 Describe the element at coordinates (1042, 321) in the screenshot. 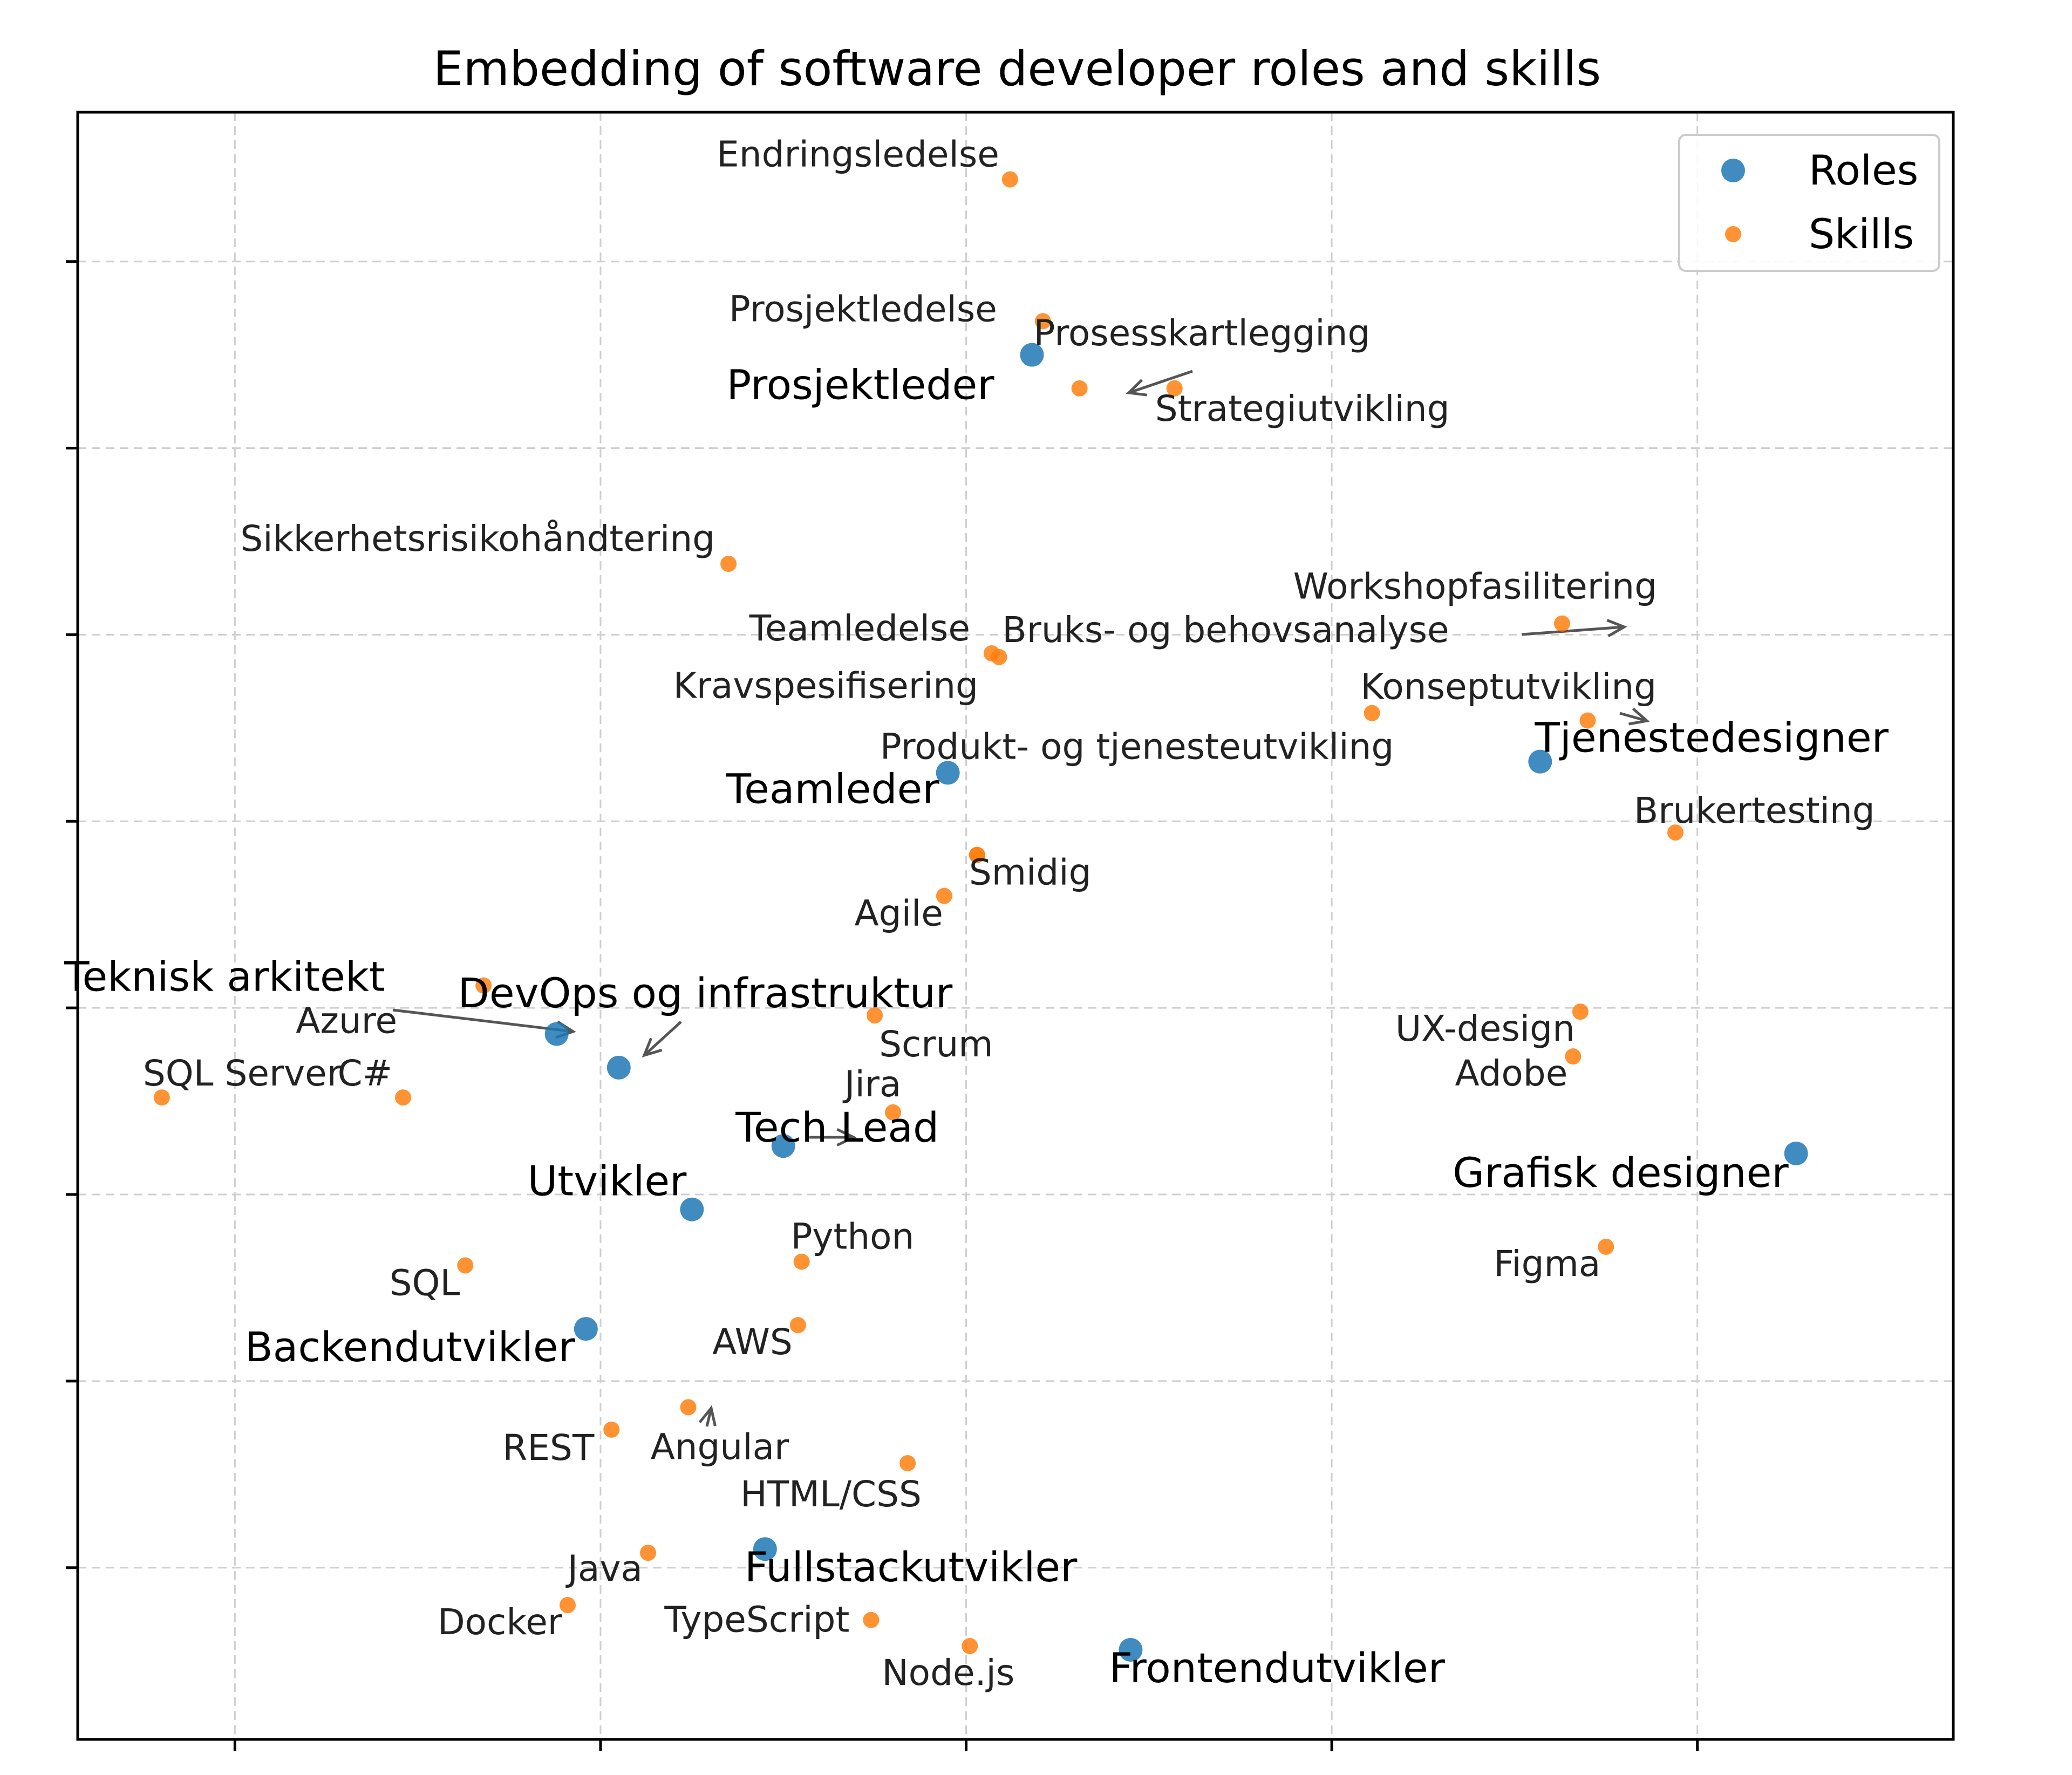

I see `skill-point-prosjektledelse` at that location.